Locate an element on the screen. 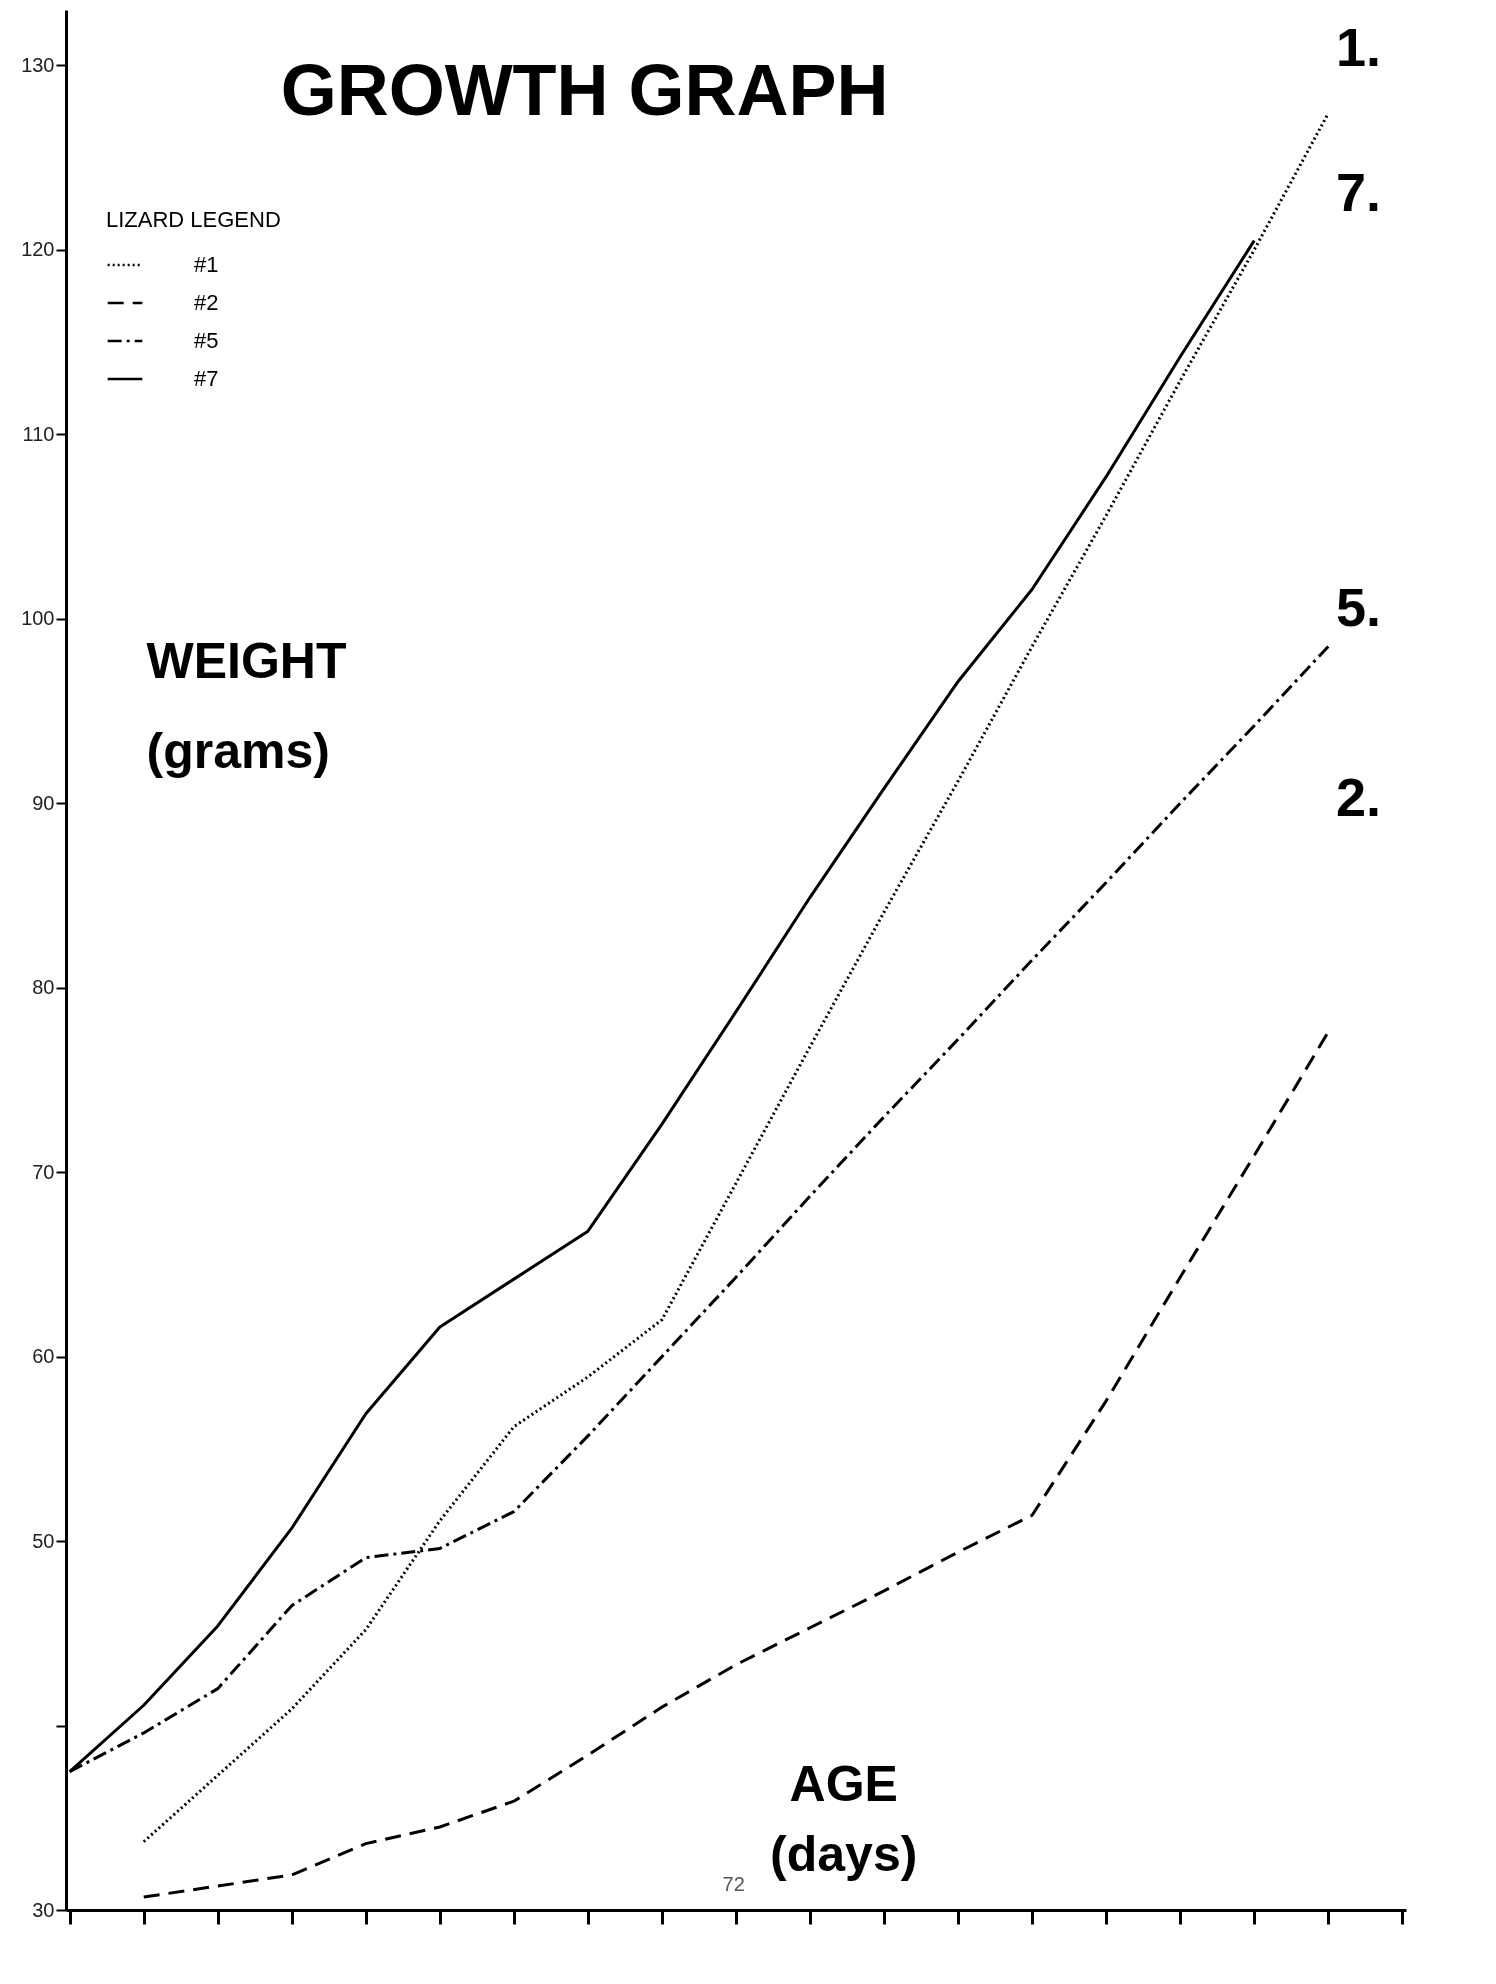 This screenshot has height=1984, width=1496. annotation: 72 is located at coordinates (733, 1884).